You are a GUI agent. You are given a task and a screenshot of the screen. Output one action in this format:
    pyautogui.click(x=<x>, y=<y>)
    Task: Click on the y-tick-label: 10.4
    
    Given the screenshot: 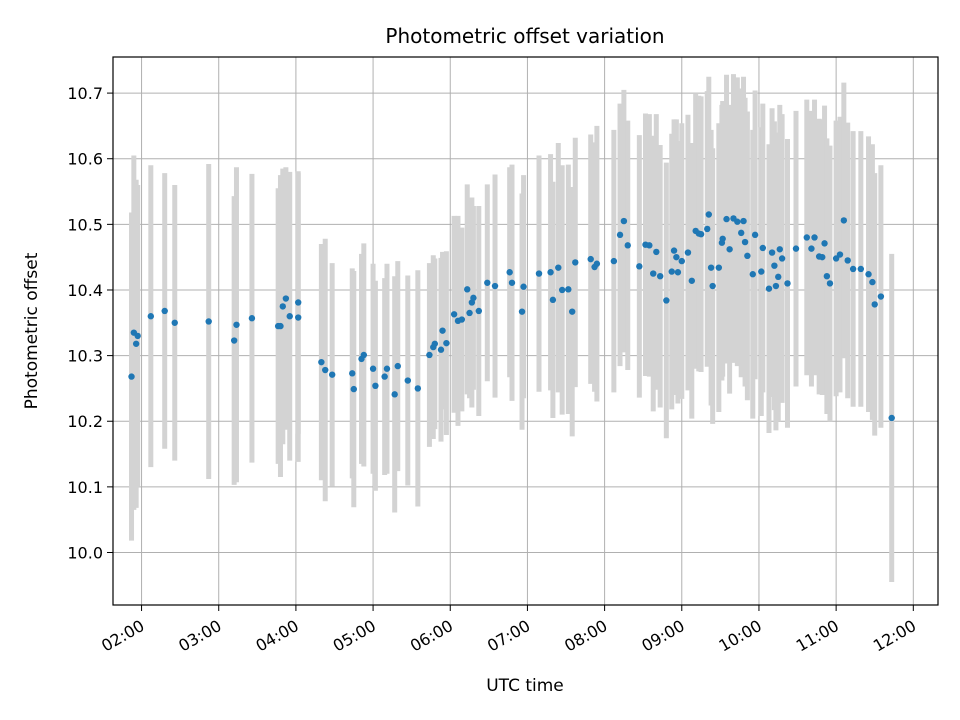 What is the action you would take?
    pyautogui.click(x=85, y=290)
    